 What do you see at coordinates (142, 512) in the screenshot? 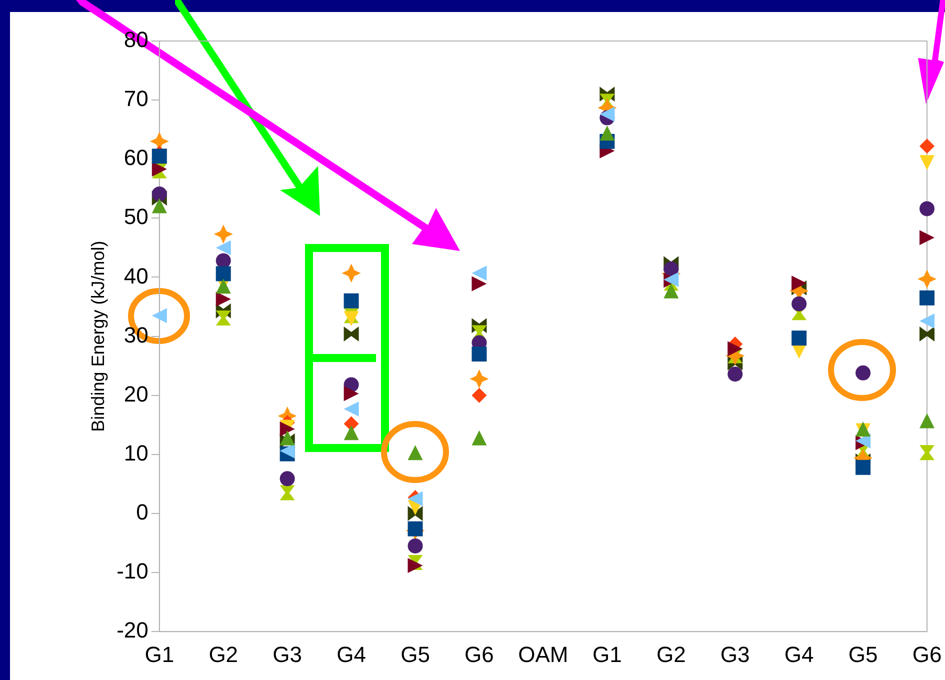
I see `y-tick-label: 0` at bounding box center [142, 512].